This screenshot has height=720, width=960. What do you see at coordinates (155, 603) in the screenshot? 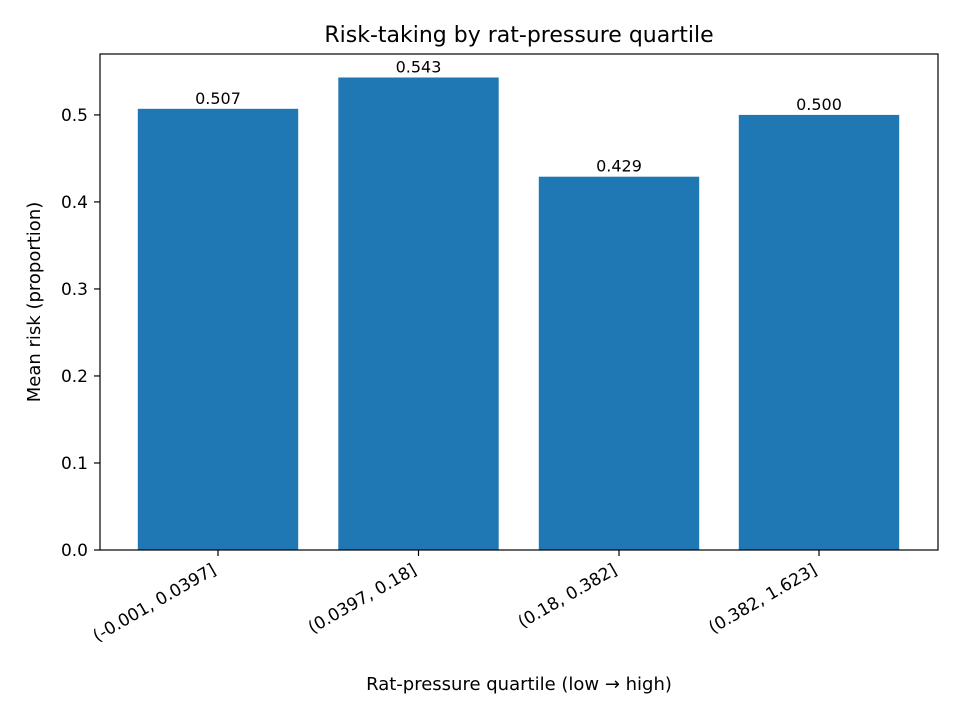
I see `x-tick-label: (-0.001, 0.0397]` at bounding box center [155, 603].